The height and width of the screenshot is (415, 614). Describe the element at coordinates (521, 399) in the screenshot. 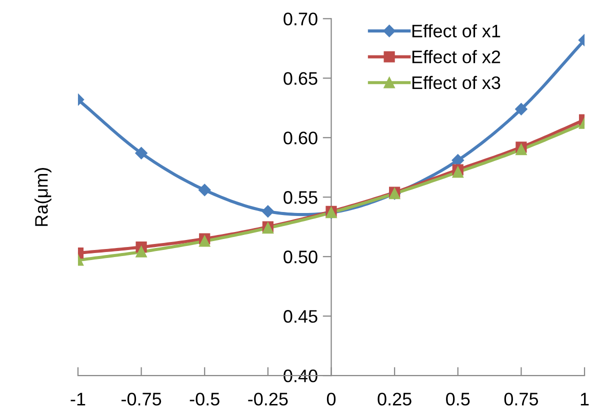

I see `x-tick-label: 0.75` at that location.